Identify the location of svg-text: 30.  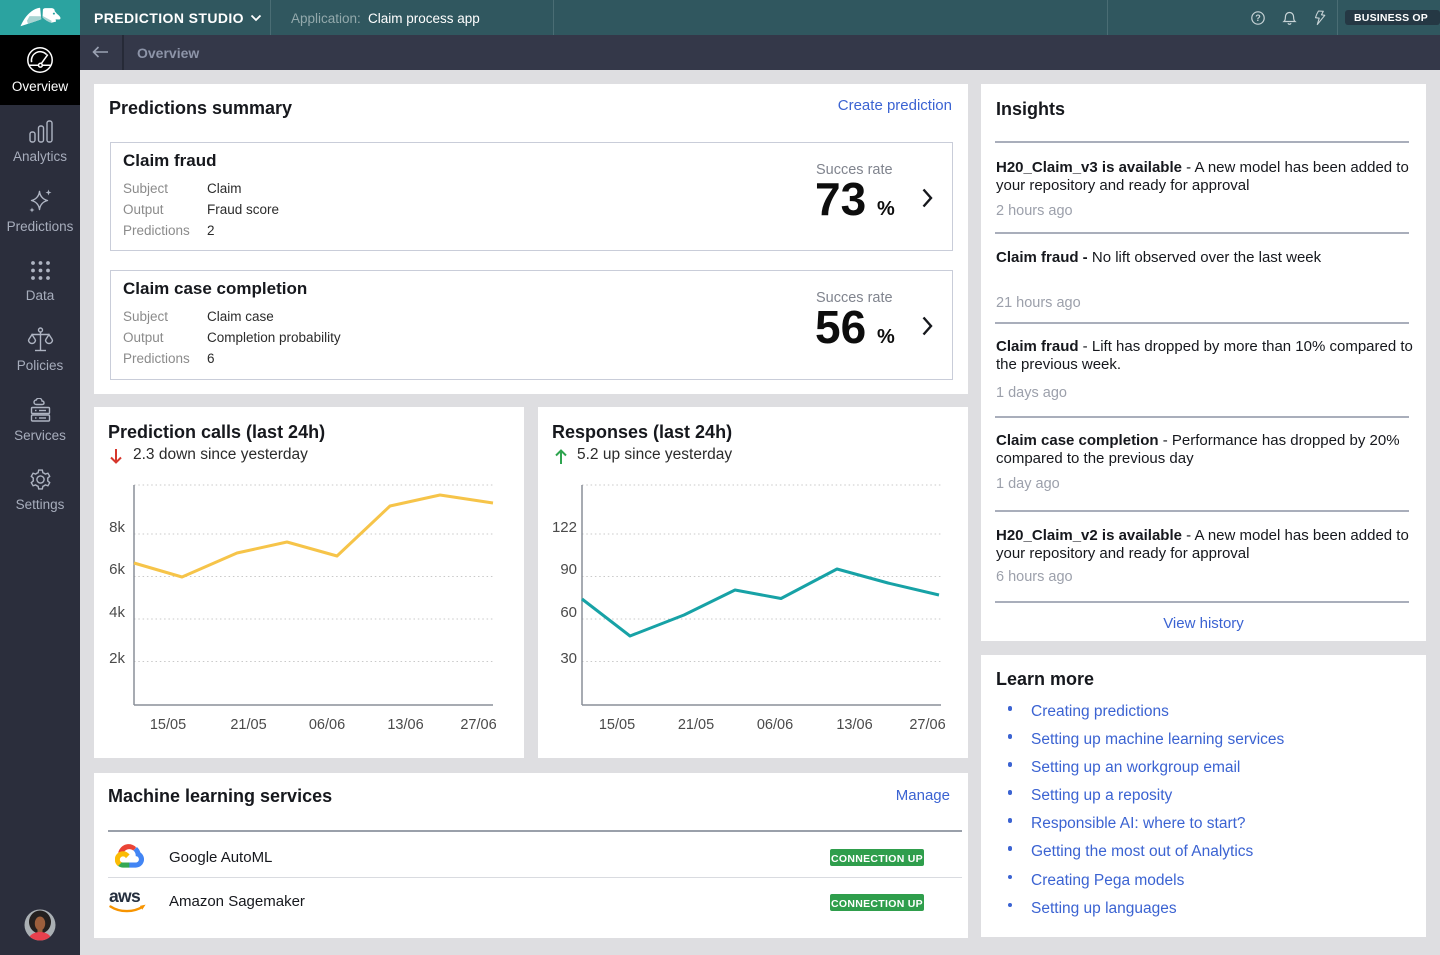
(568, 658).